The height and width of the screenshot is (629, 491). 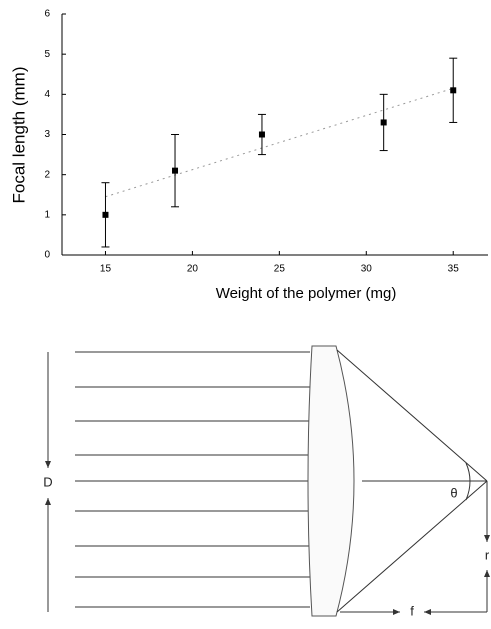 I want to click on r-label: r, so click(x=487, y=554).